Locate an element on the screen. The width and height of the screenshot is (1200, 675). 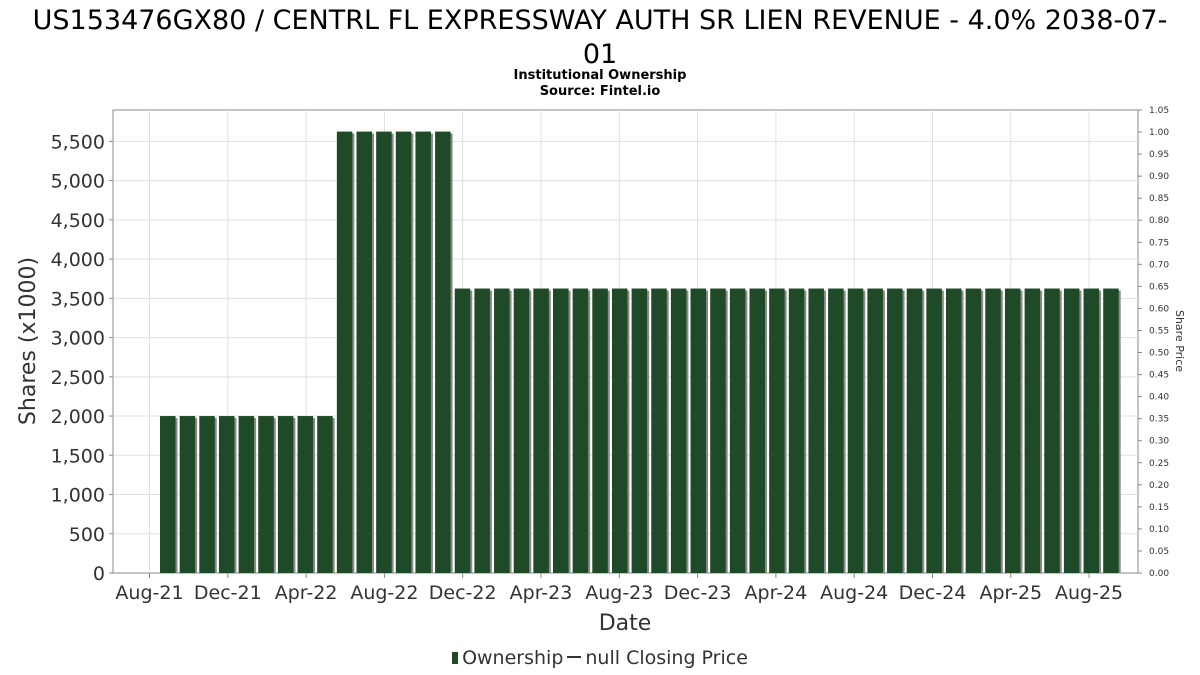
x-tick-label: Aug-23 is located at coordinates (619, 593).